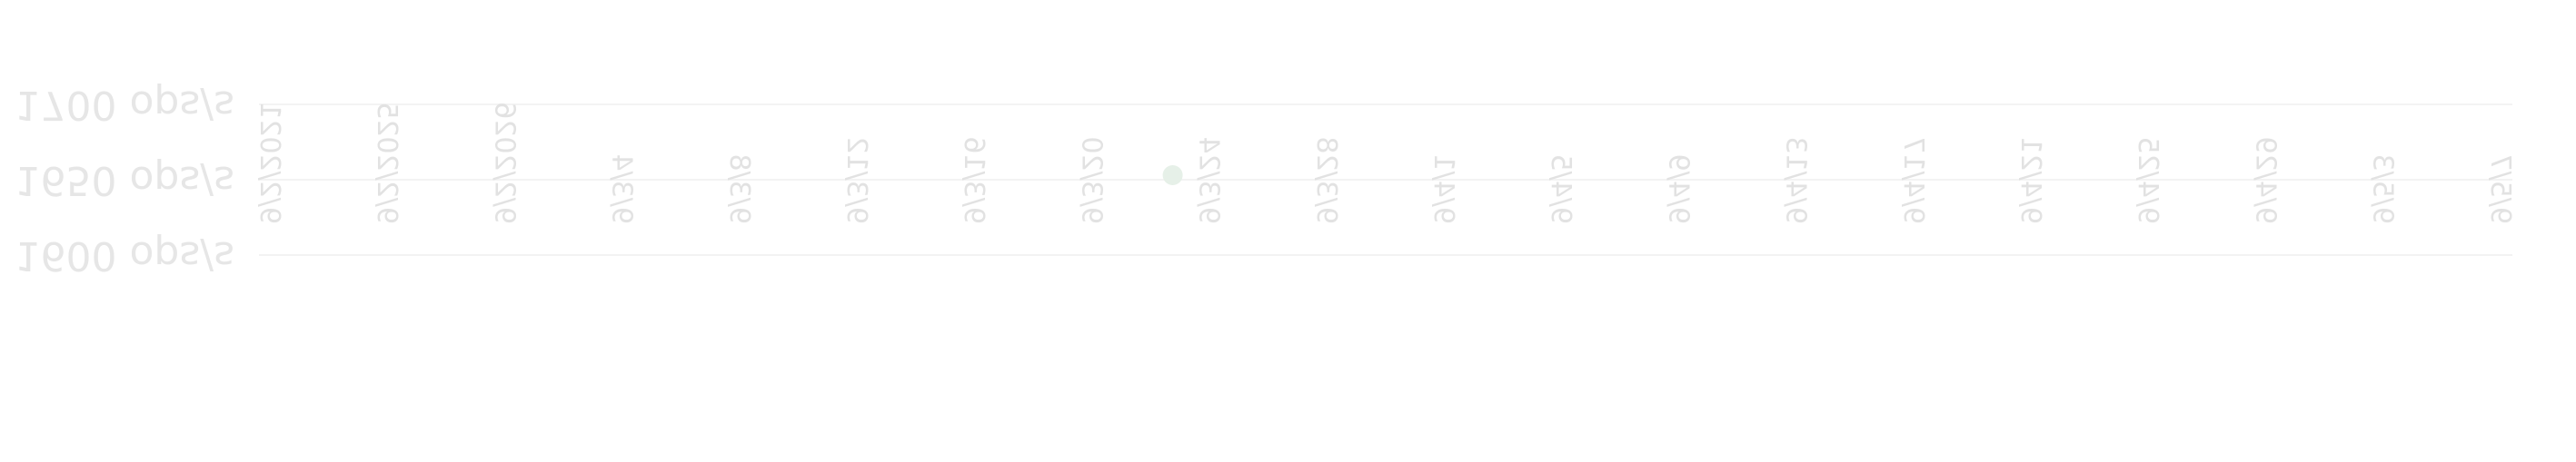 The width and height of the screenshot is (2576, 462). Describe the element at coordinates (2383, 189) in the screenshot. I see `x-tick-label: 9/5/3` at that location.